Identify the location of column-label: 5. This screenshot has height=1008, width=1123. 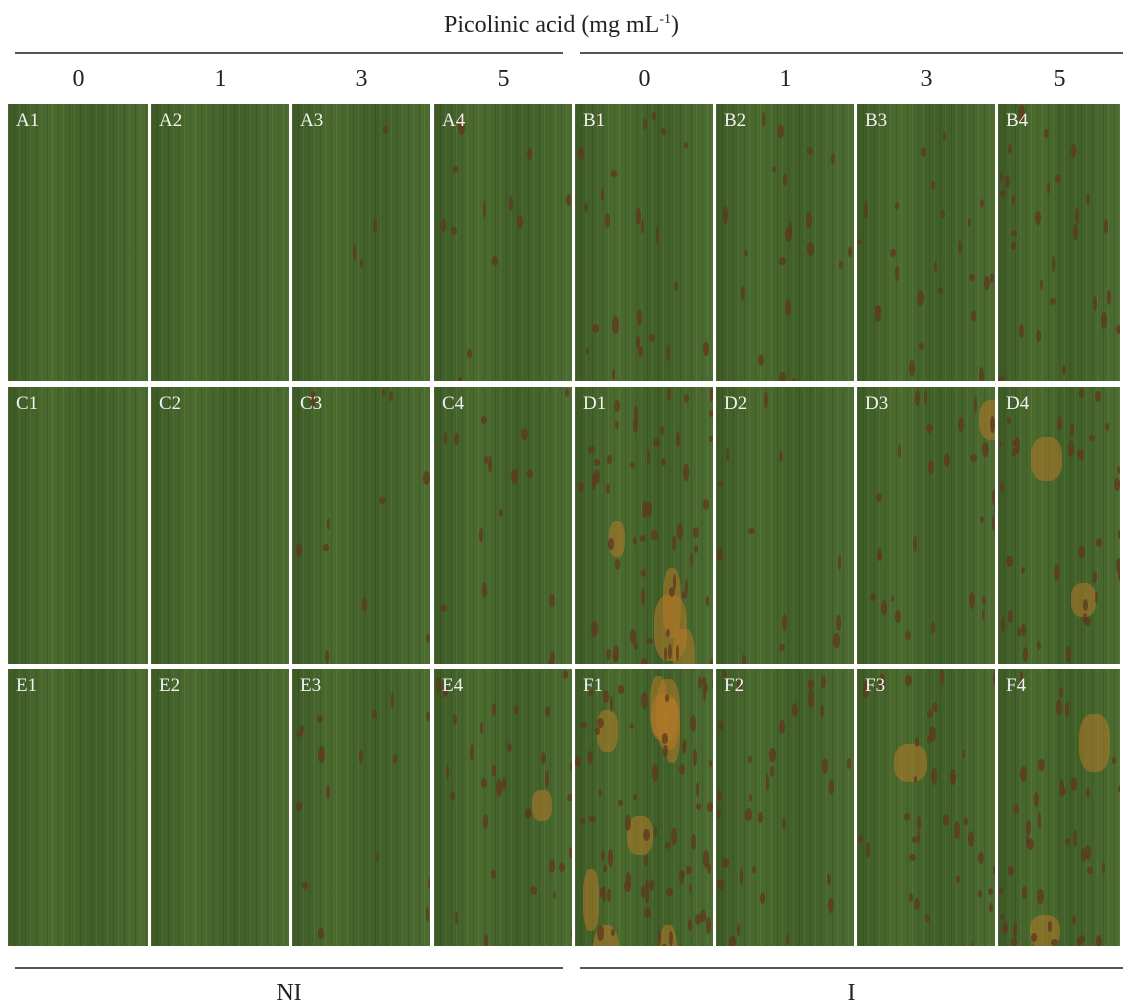
(503, 79).